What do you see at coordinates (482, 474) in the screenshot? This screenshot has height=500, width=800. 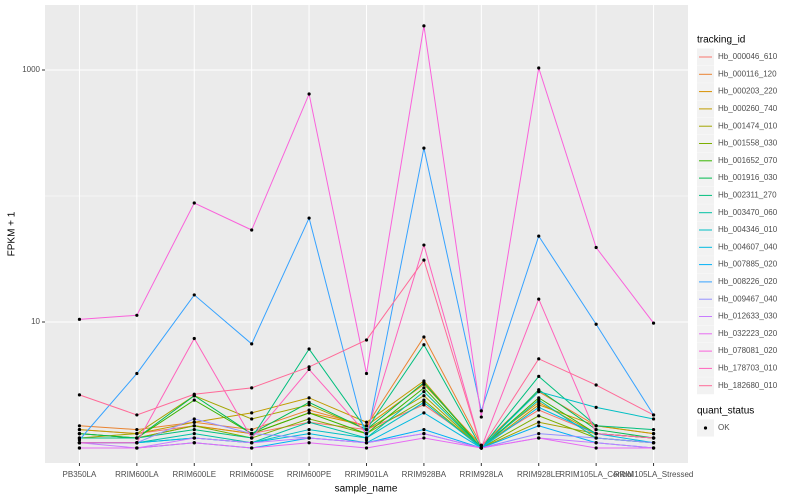 I see `x-tick-label: RRIM928LA` at bounding box center [482, 474].